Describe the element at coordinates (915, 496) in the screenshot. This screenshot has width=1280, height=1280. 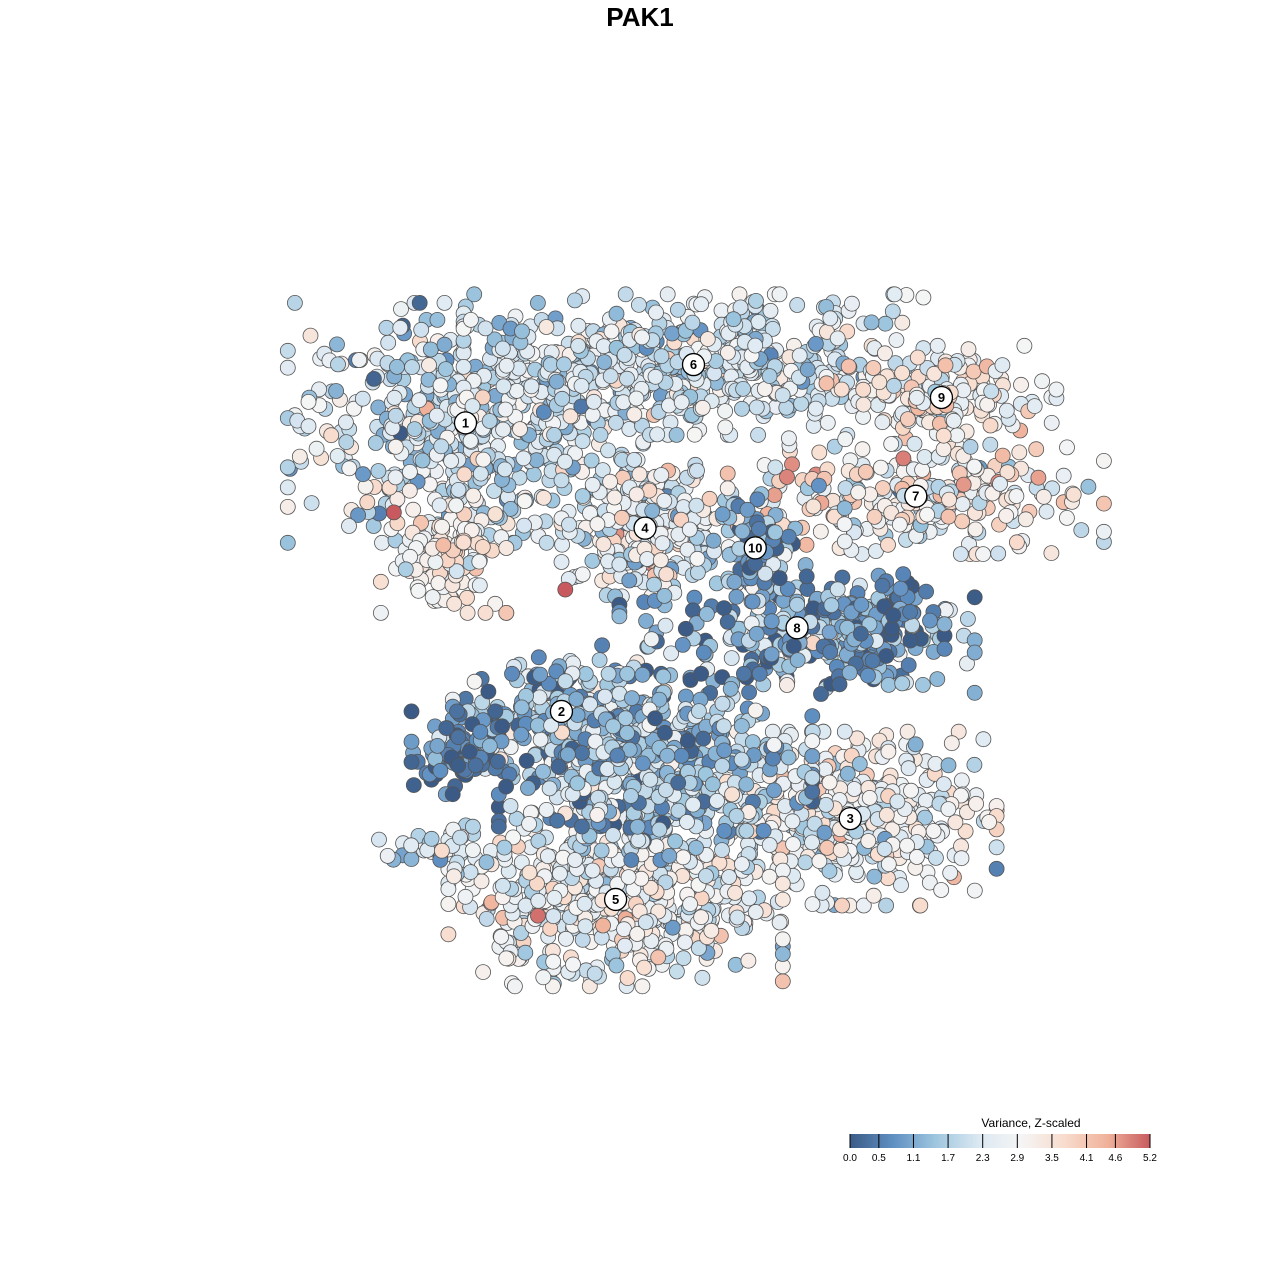
I see `cluster-label-text: 7` at that location.